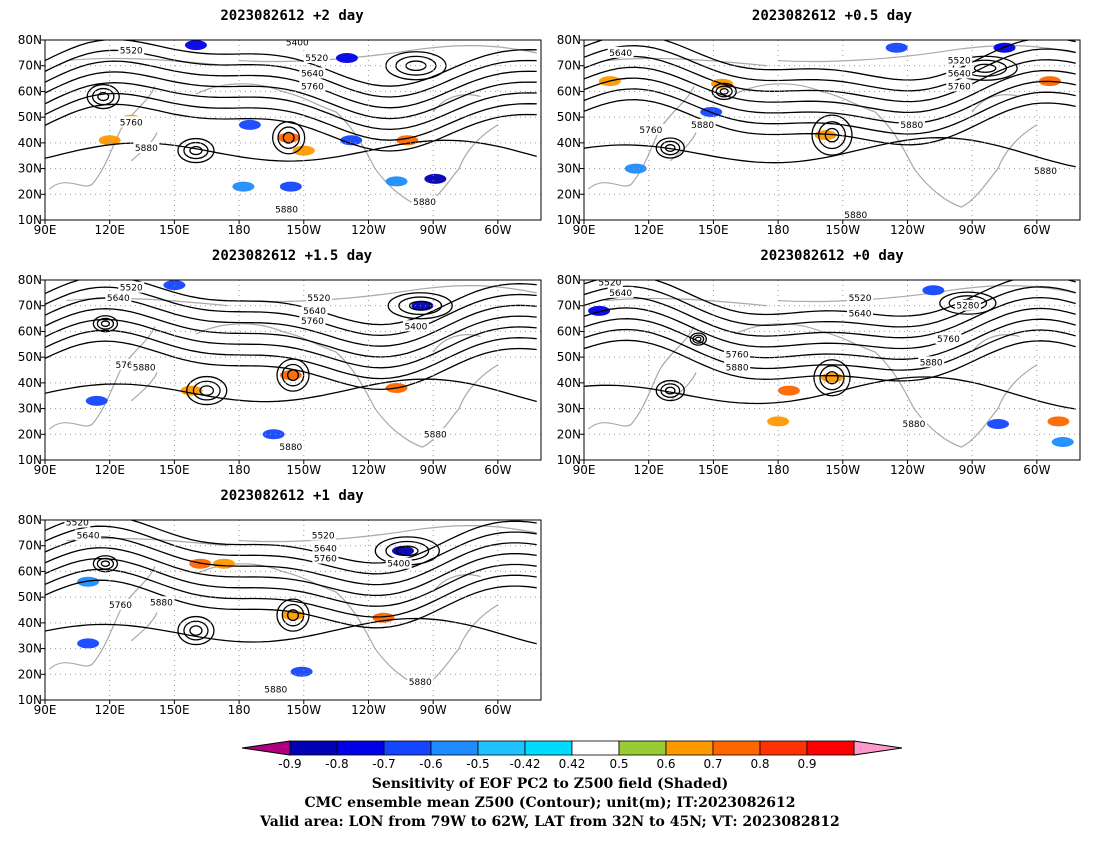 The image size is (1100, 850). Describe the element at coordinates (569, 220) in the screenshot. I see `y-tick-label: 10N` at that location.